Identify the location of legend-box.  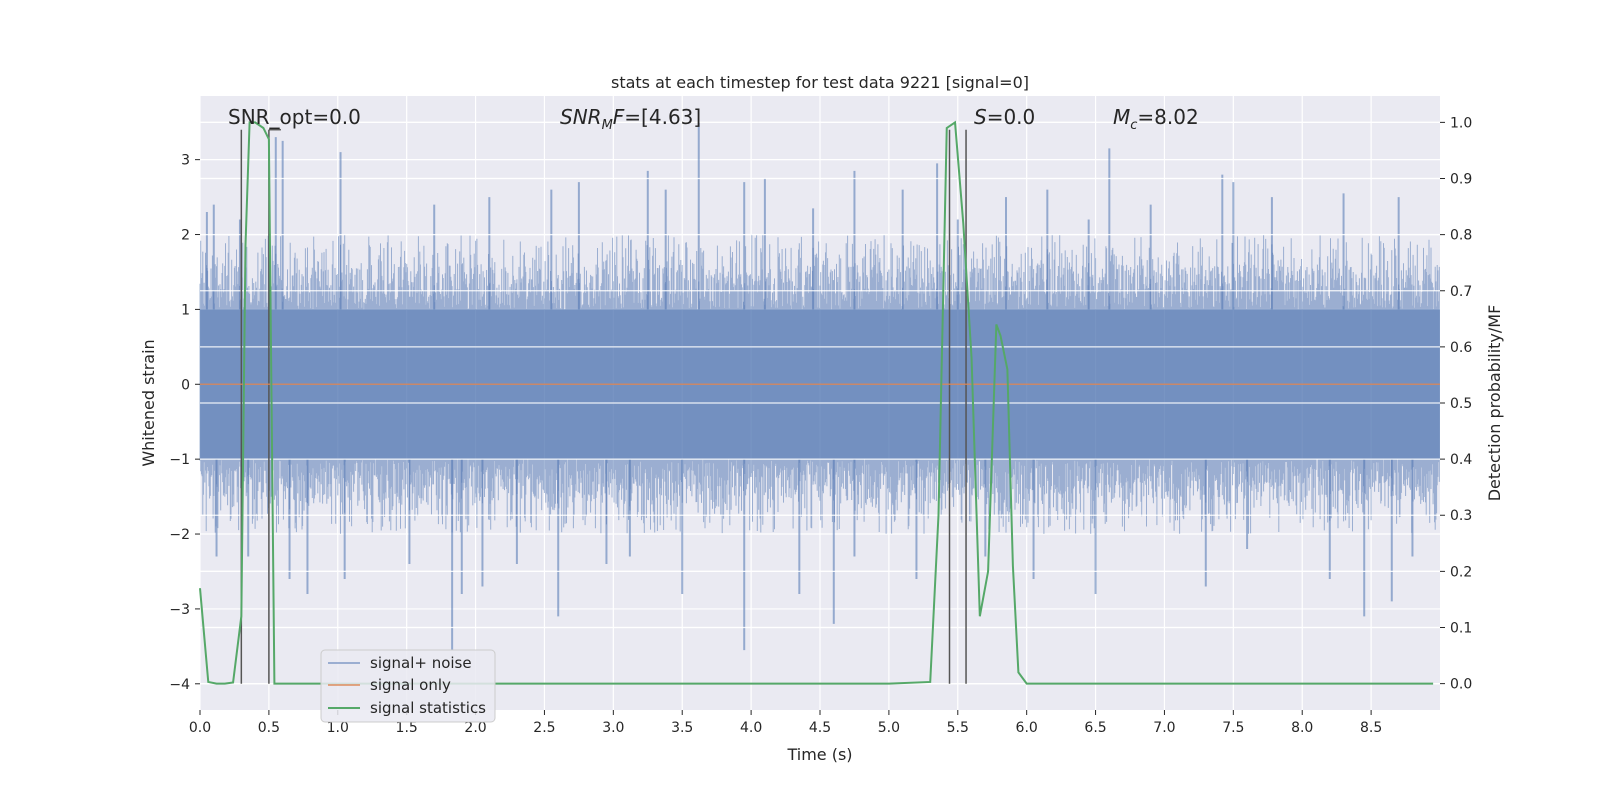
(408, 686).